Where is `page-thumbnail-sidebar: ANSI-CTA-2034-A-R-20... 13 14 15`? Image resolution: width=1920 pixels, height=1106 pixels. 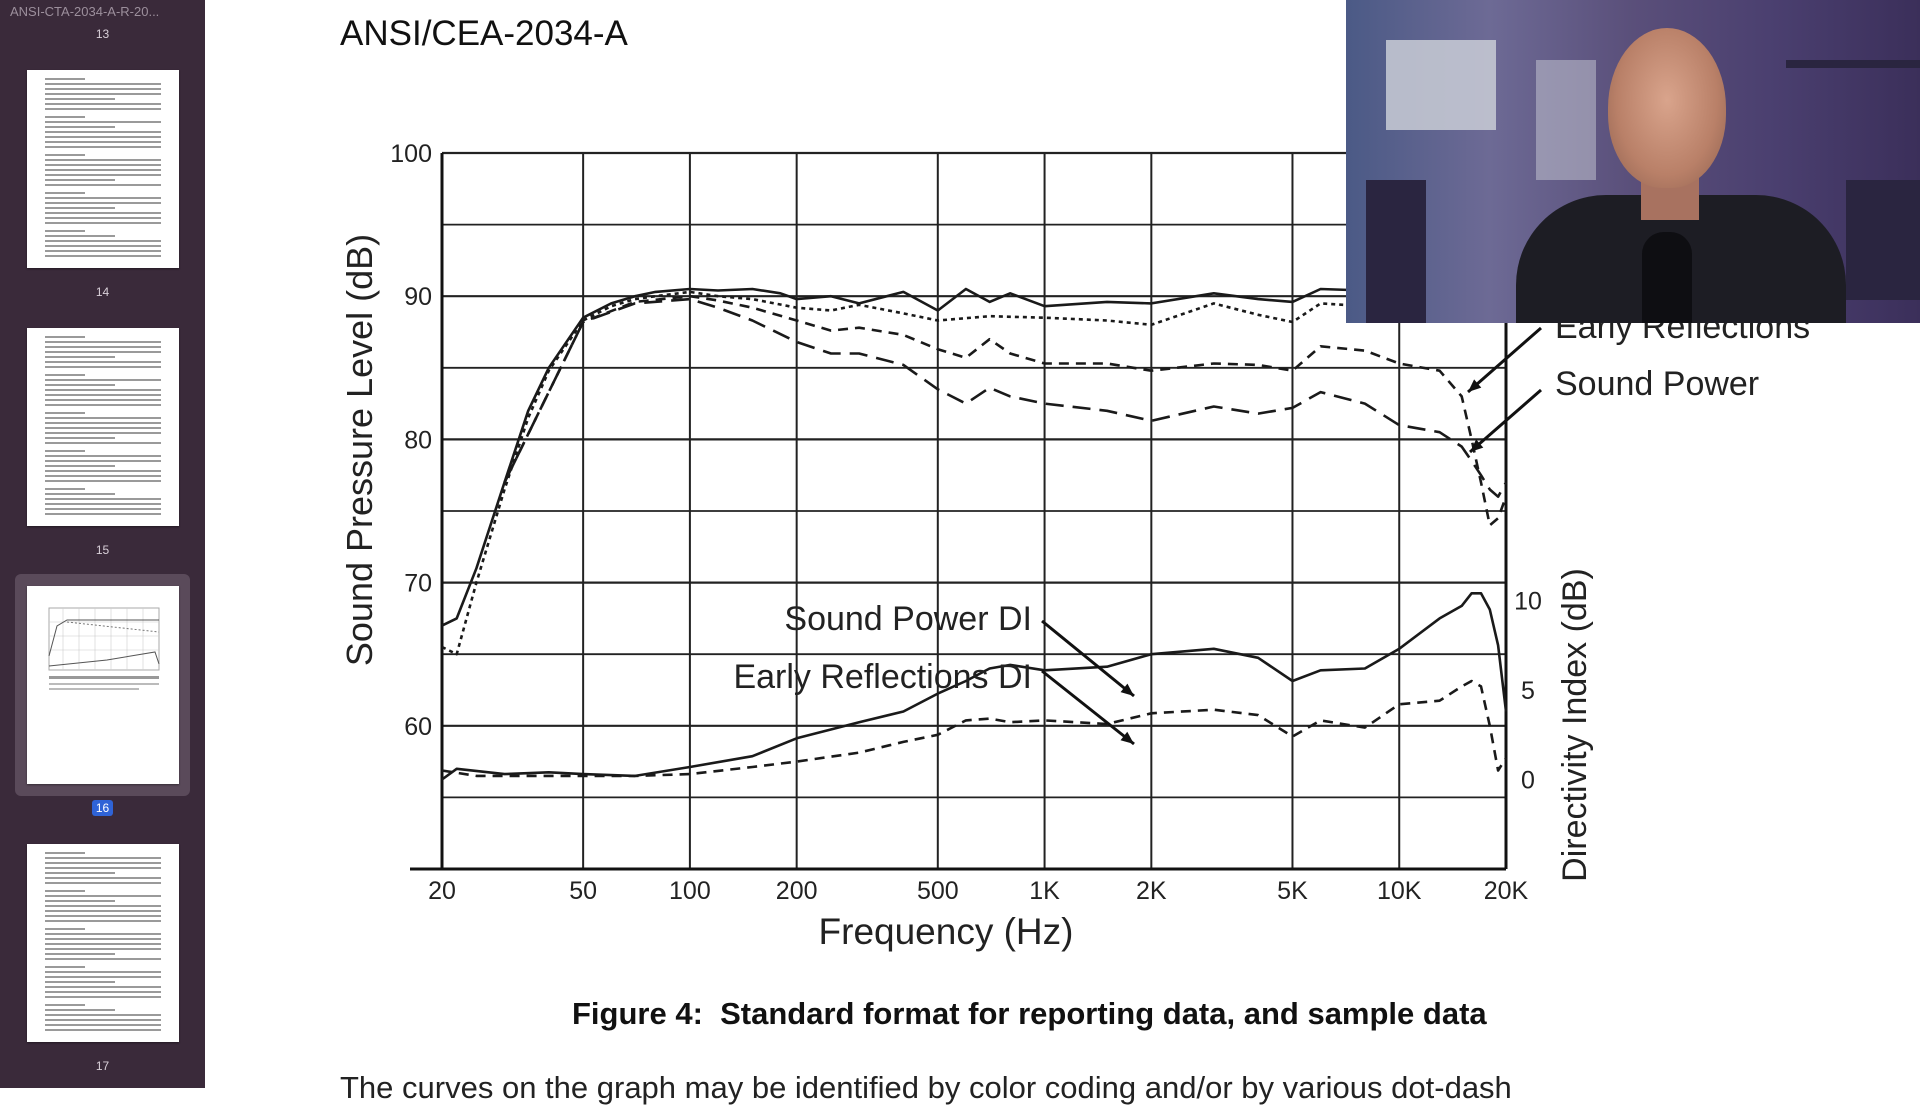
page-thumbnail-sidebar: ANSI-CTA-2034-A-R-20... 13 14 15 is located at coordinates (102, 544).